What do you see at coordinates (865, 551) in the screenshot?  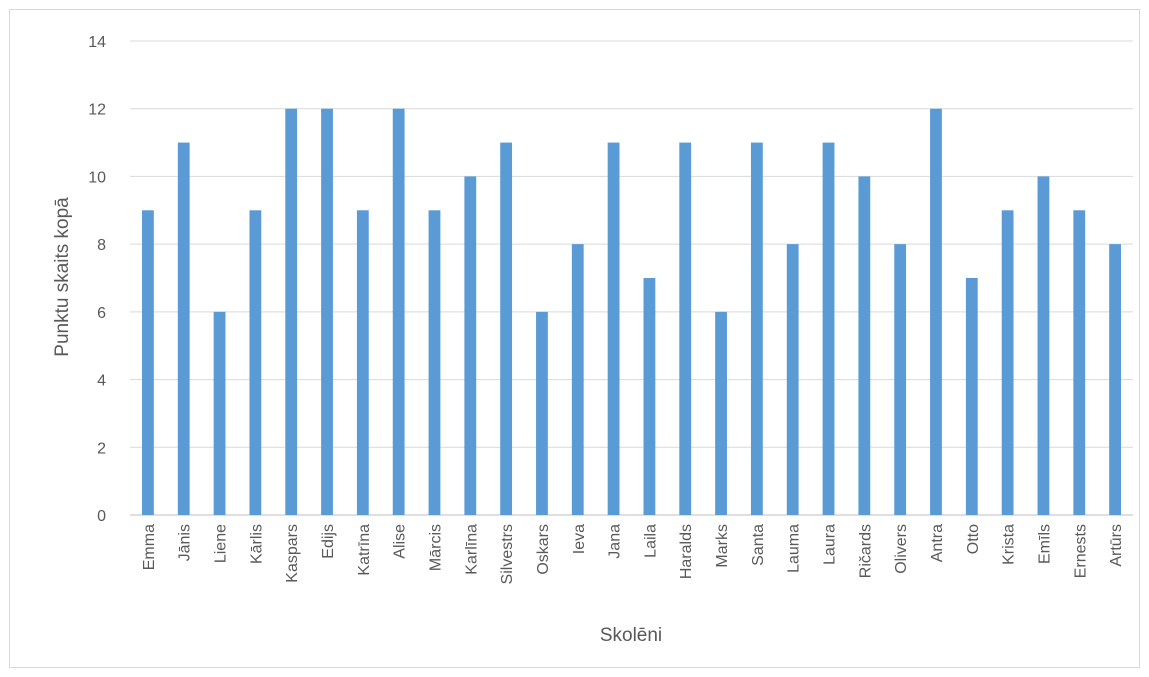 I see `x-tick-label: Ričards` at bounding box center [865, 551].